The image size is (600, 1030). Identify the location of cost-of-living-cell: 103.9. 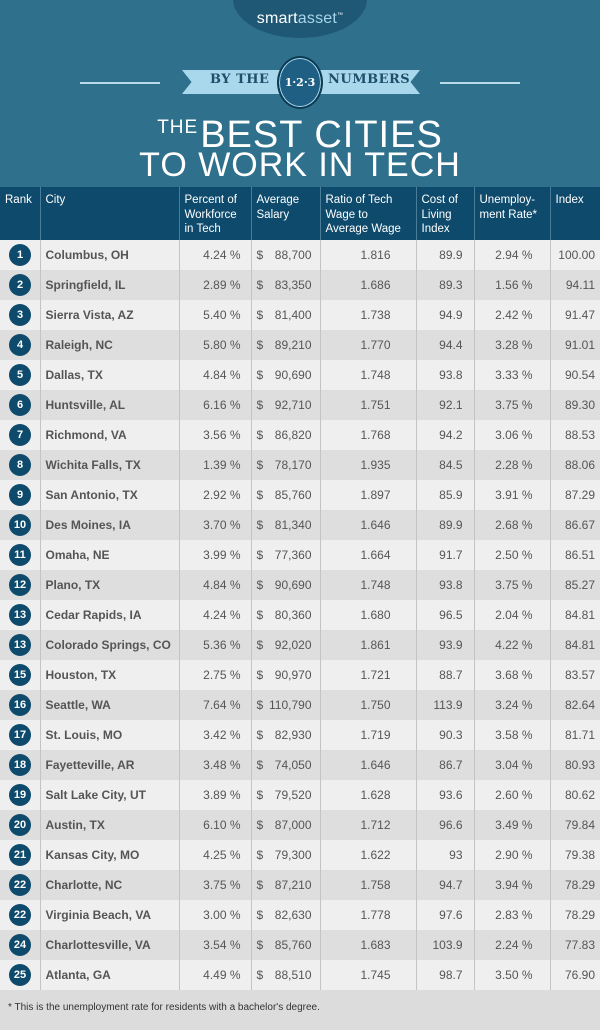
(444, 945).